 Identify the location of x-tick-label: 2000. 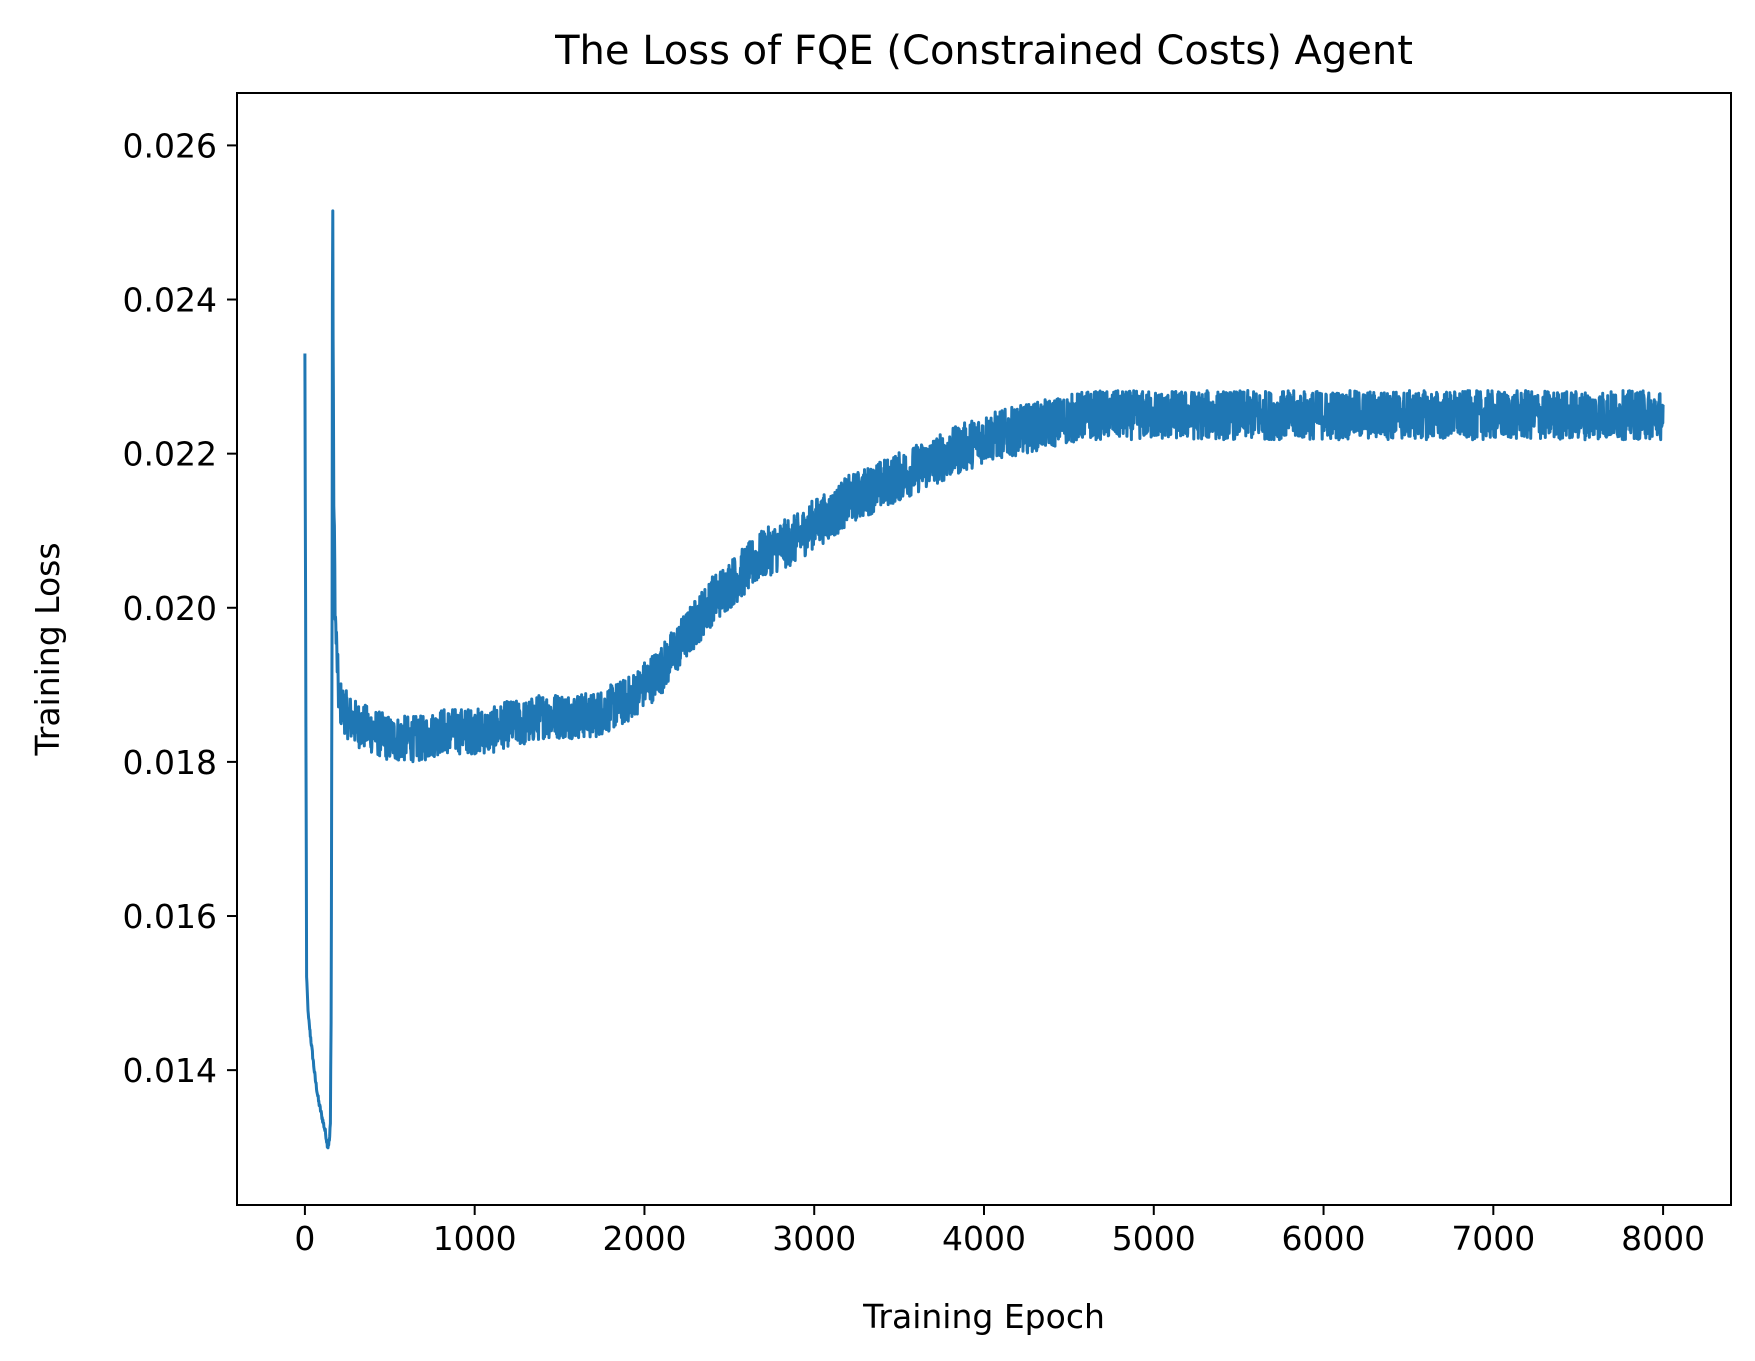
(644, 1238).